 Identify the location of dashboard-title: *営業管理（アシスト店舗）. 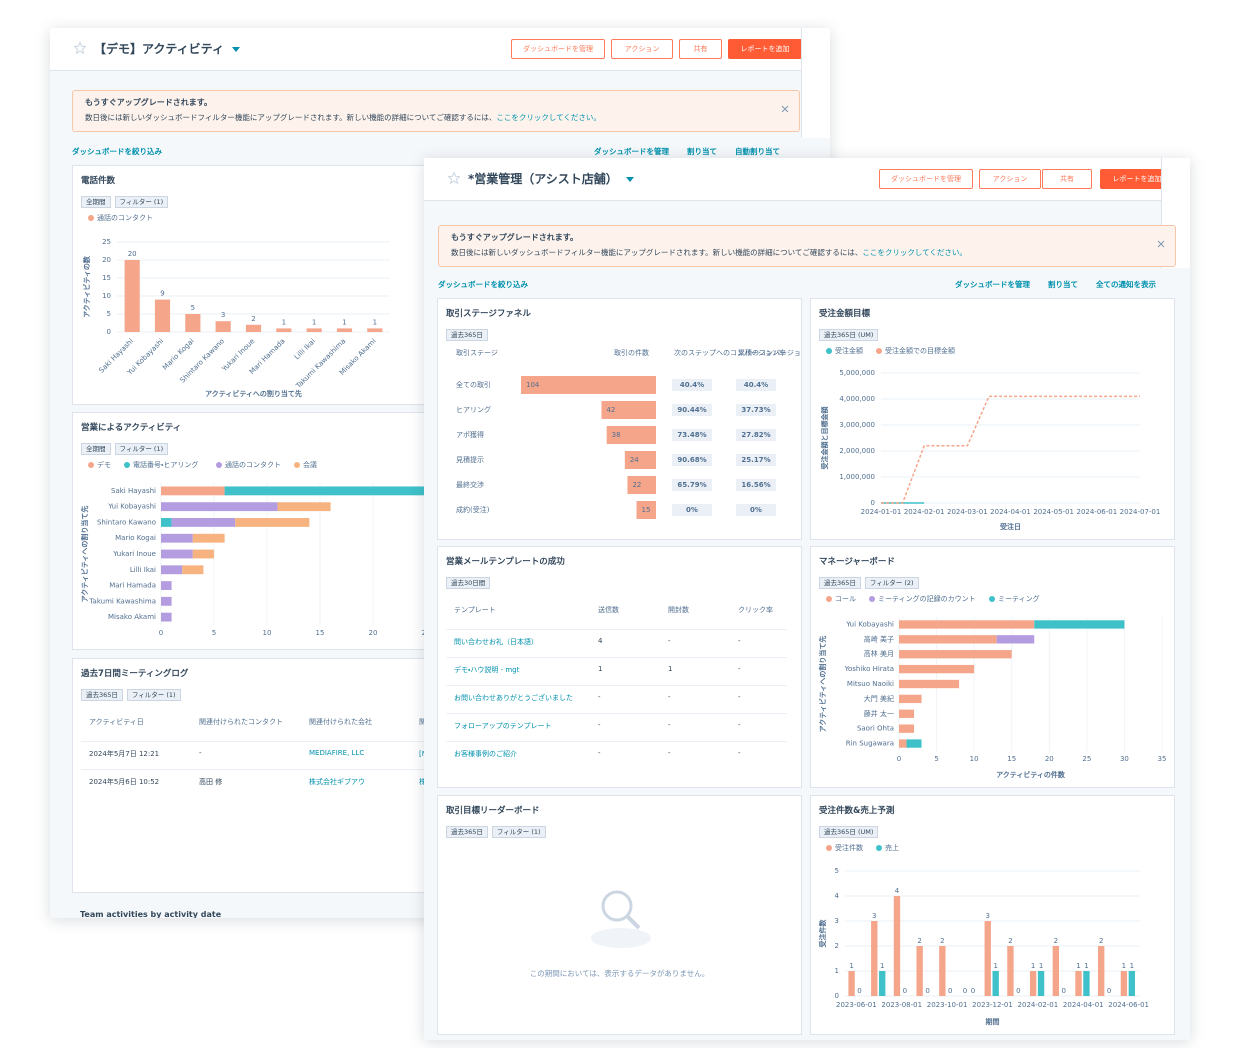
(551, 178).